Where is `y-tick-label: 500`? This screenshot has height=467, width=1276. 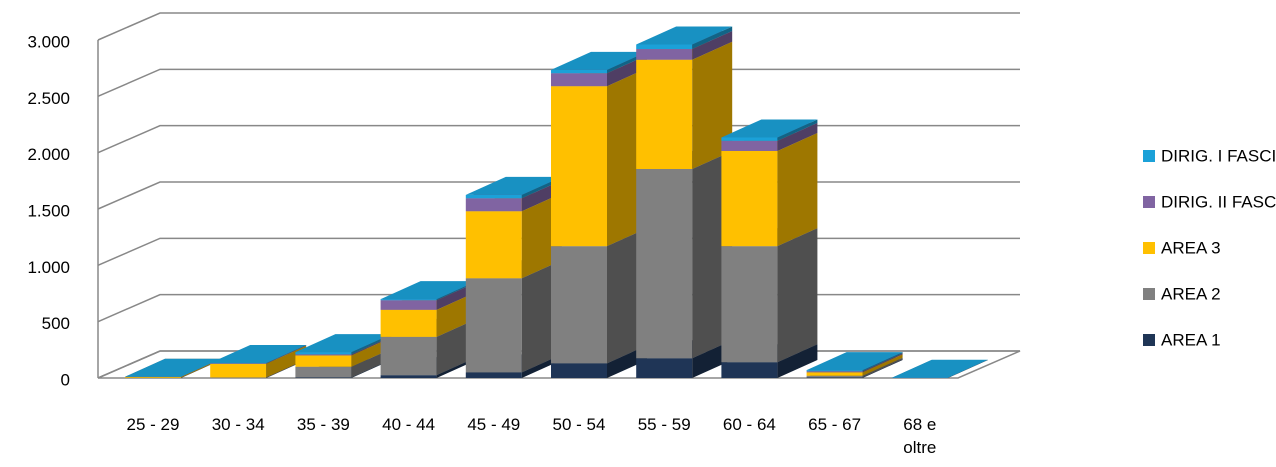
y-tick-label: 500 is located at coordinates (56, 323).